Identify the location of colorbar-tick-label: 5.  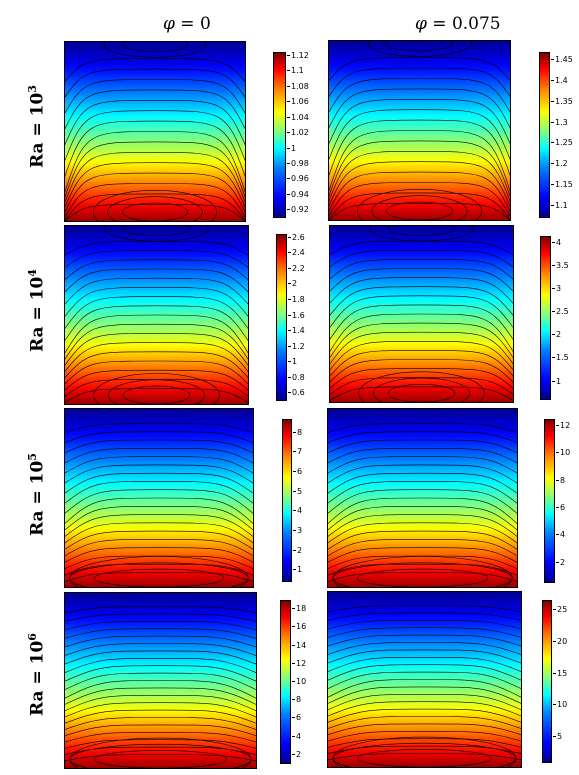
(557, 737).